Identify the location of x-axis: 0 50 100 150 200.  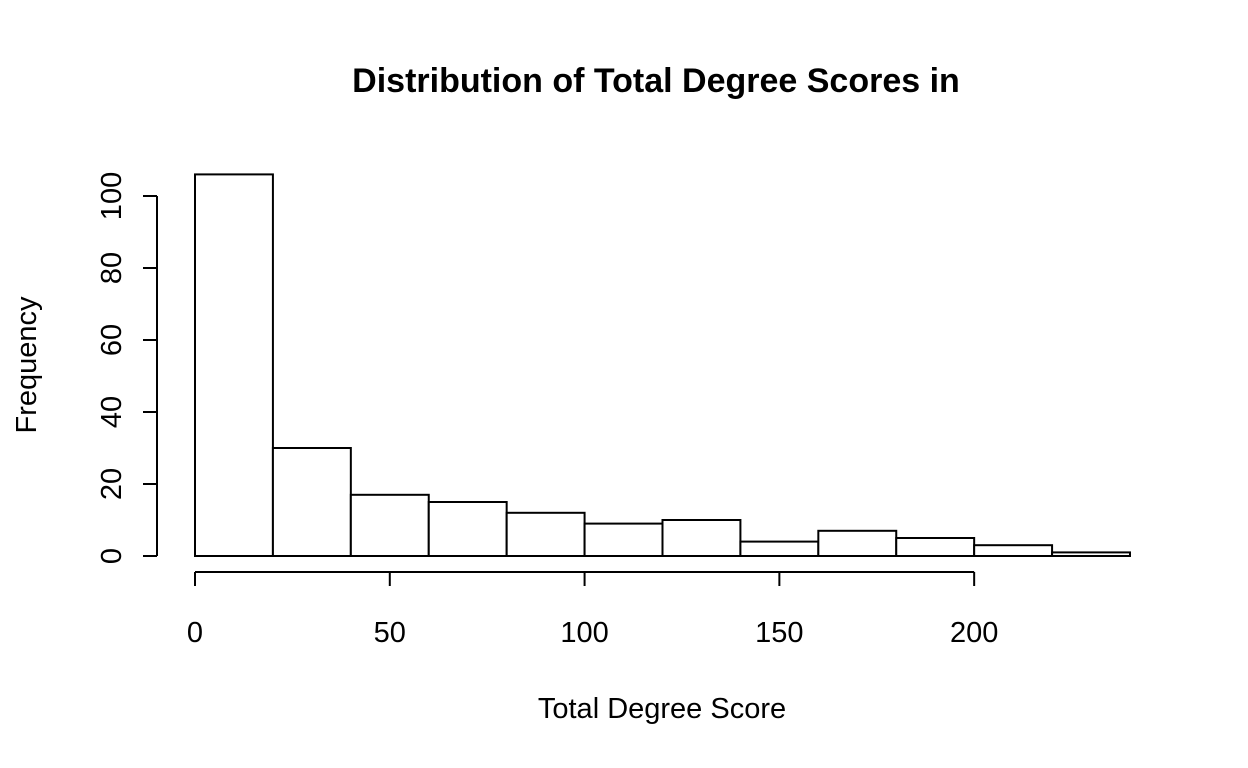
(592, 610).